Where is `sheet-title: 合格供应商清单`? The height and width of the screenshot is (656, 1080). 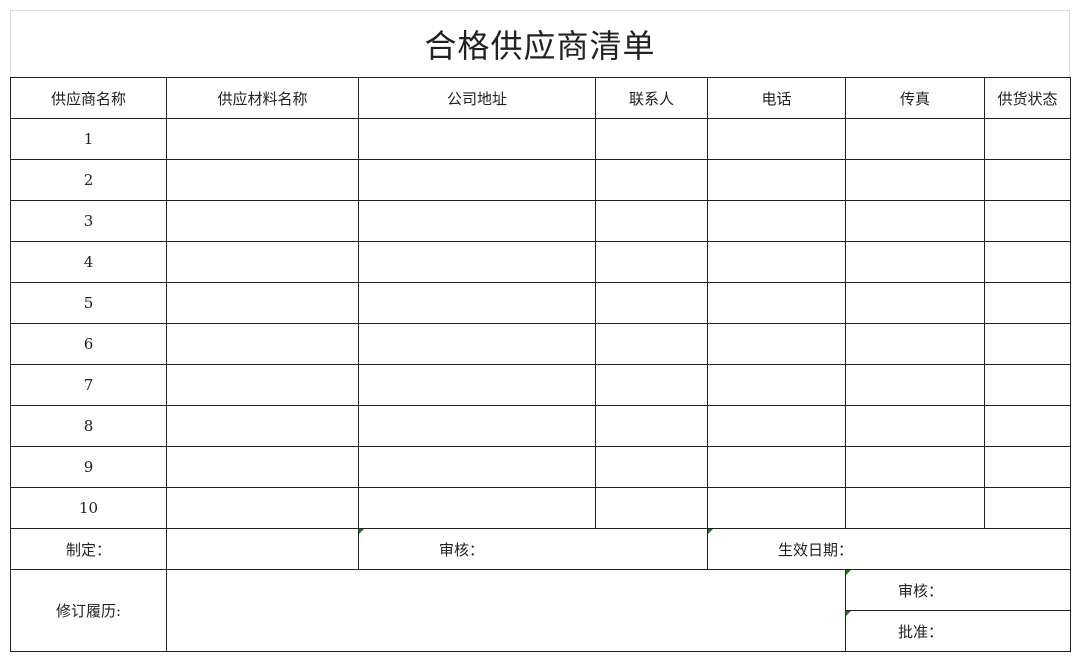
sheet-title: 合格供应商清单 is located at coordinates (540, 43).